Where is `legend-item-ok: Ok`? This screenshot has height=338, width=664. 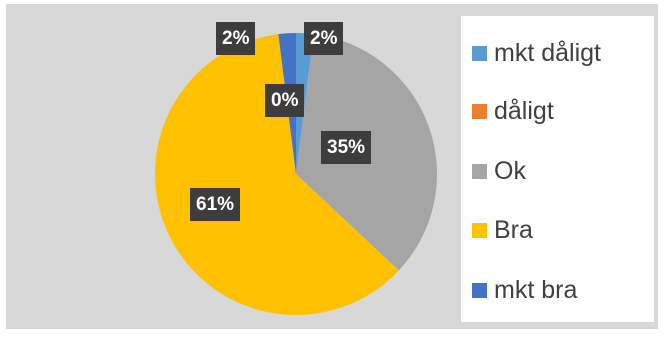
legend-item-ok: Ok is located at coordinates (493, 171).